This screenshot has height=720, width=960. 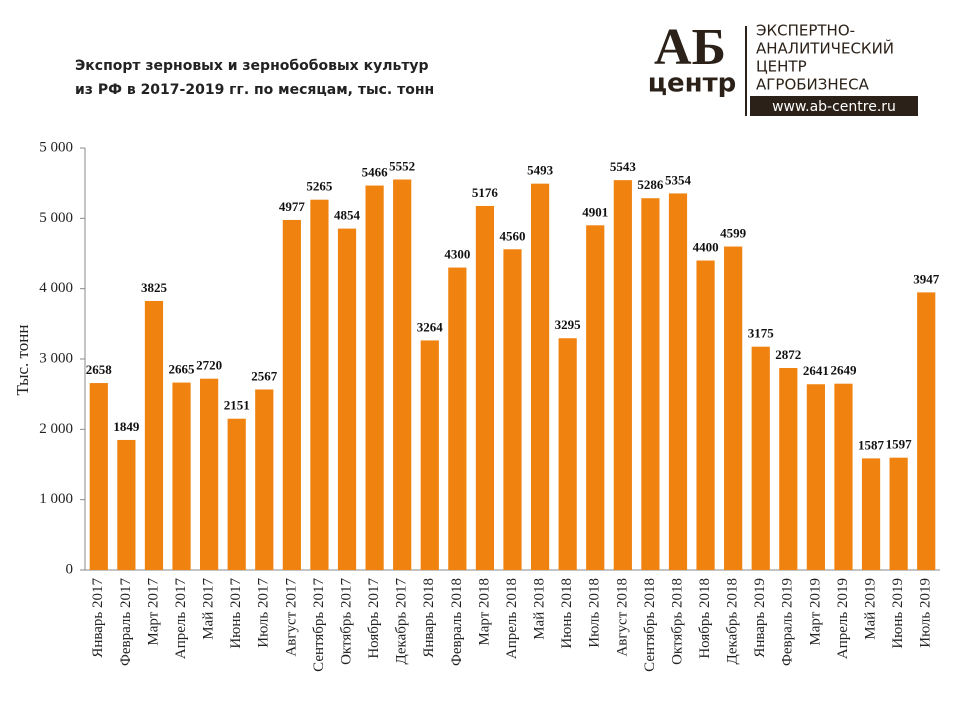 I want to click on value-label: 3295, so click(x=568, y=324).